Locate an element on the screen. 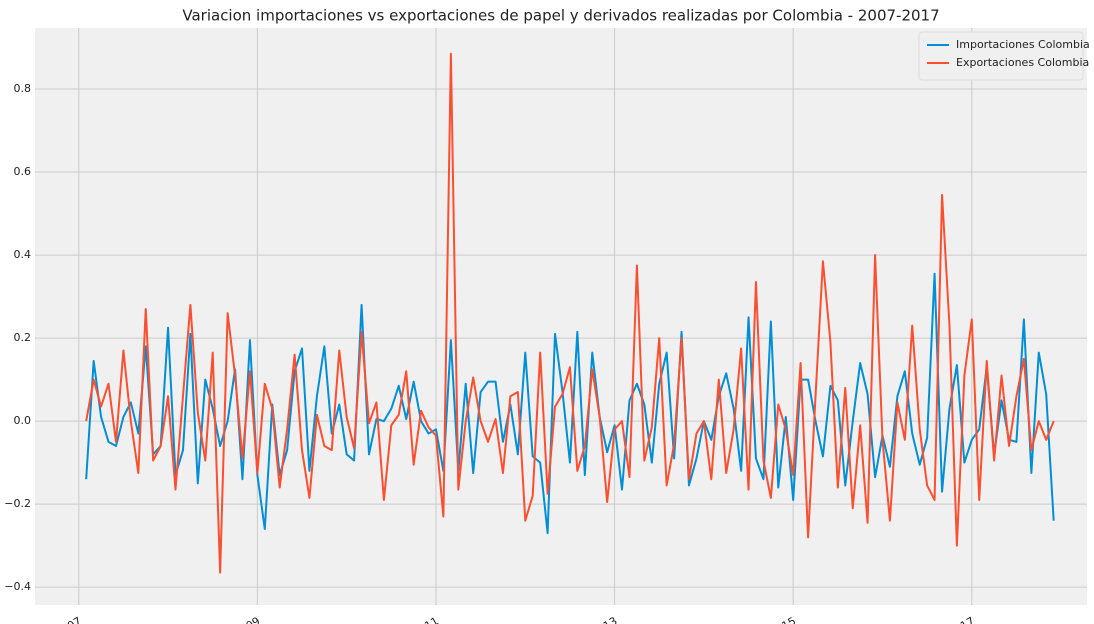 The image size is (1094, 624). legend-label: Importaciones Colombia is located at coordinates (1023, 44).